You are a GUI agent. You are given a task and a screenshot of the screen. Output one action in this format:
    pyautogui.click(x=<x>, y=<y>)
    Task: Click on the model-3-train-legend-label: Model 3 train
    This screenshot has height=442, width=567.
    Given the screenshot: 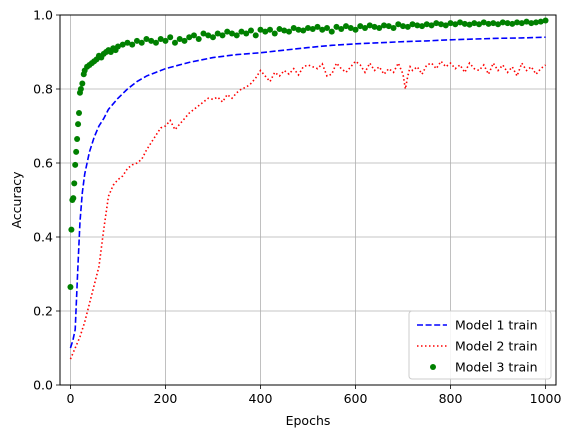 What is the action you would take?
    pyautogui.click(x=496, y=367)
    